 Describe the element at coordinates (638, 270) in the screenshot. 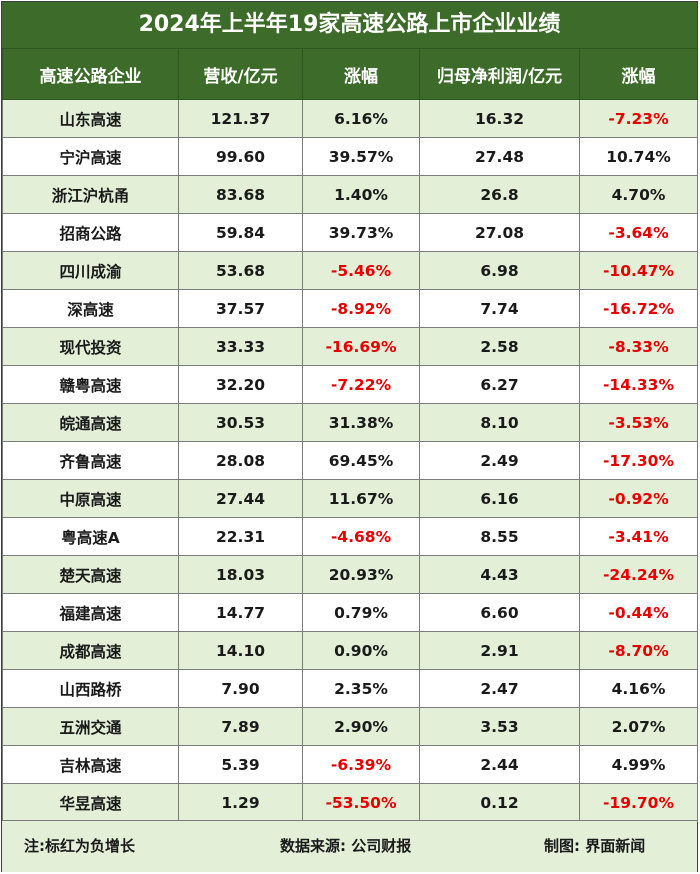

I see `cell-profit-growth: -10.47%` at that location.